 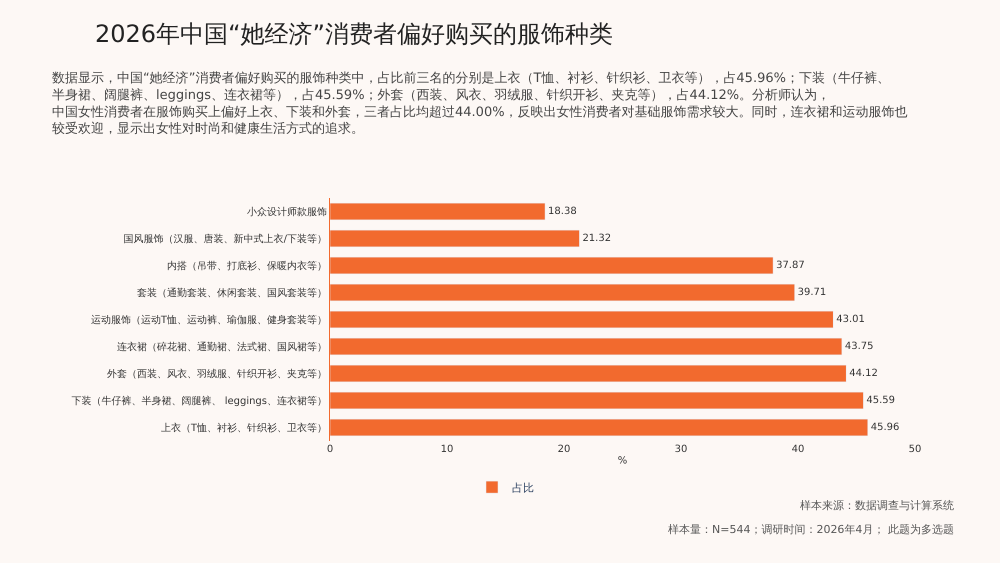 I want to click on data-label: 37.87, so click(x=790, y=265).